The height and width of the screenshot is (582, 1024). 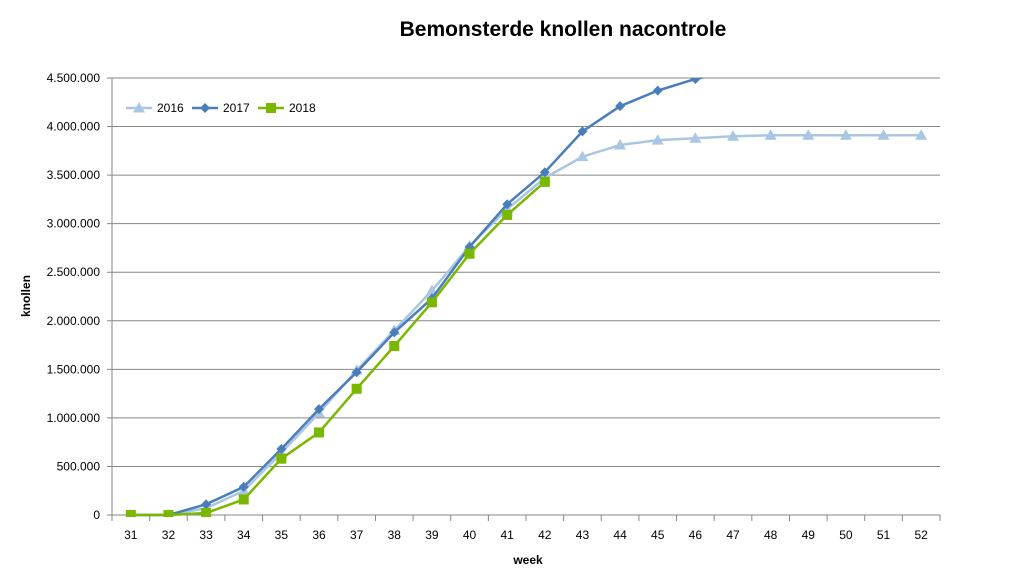 What do you see at coordinates (244, 535) in the screenshot?
I see `x-tick-label: 34` at bounding box center [244, 535].